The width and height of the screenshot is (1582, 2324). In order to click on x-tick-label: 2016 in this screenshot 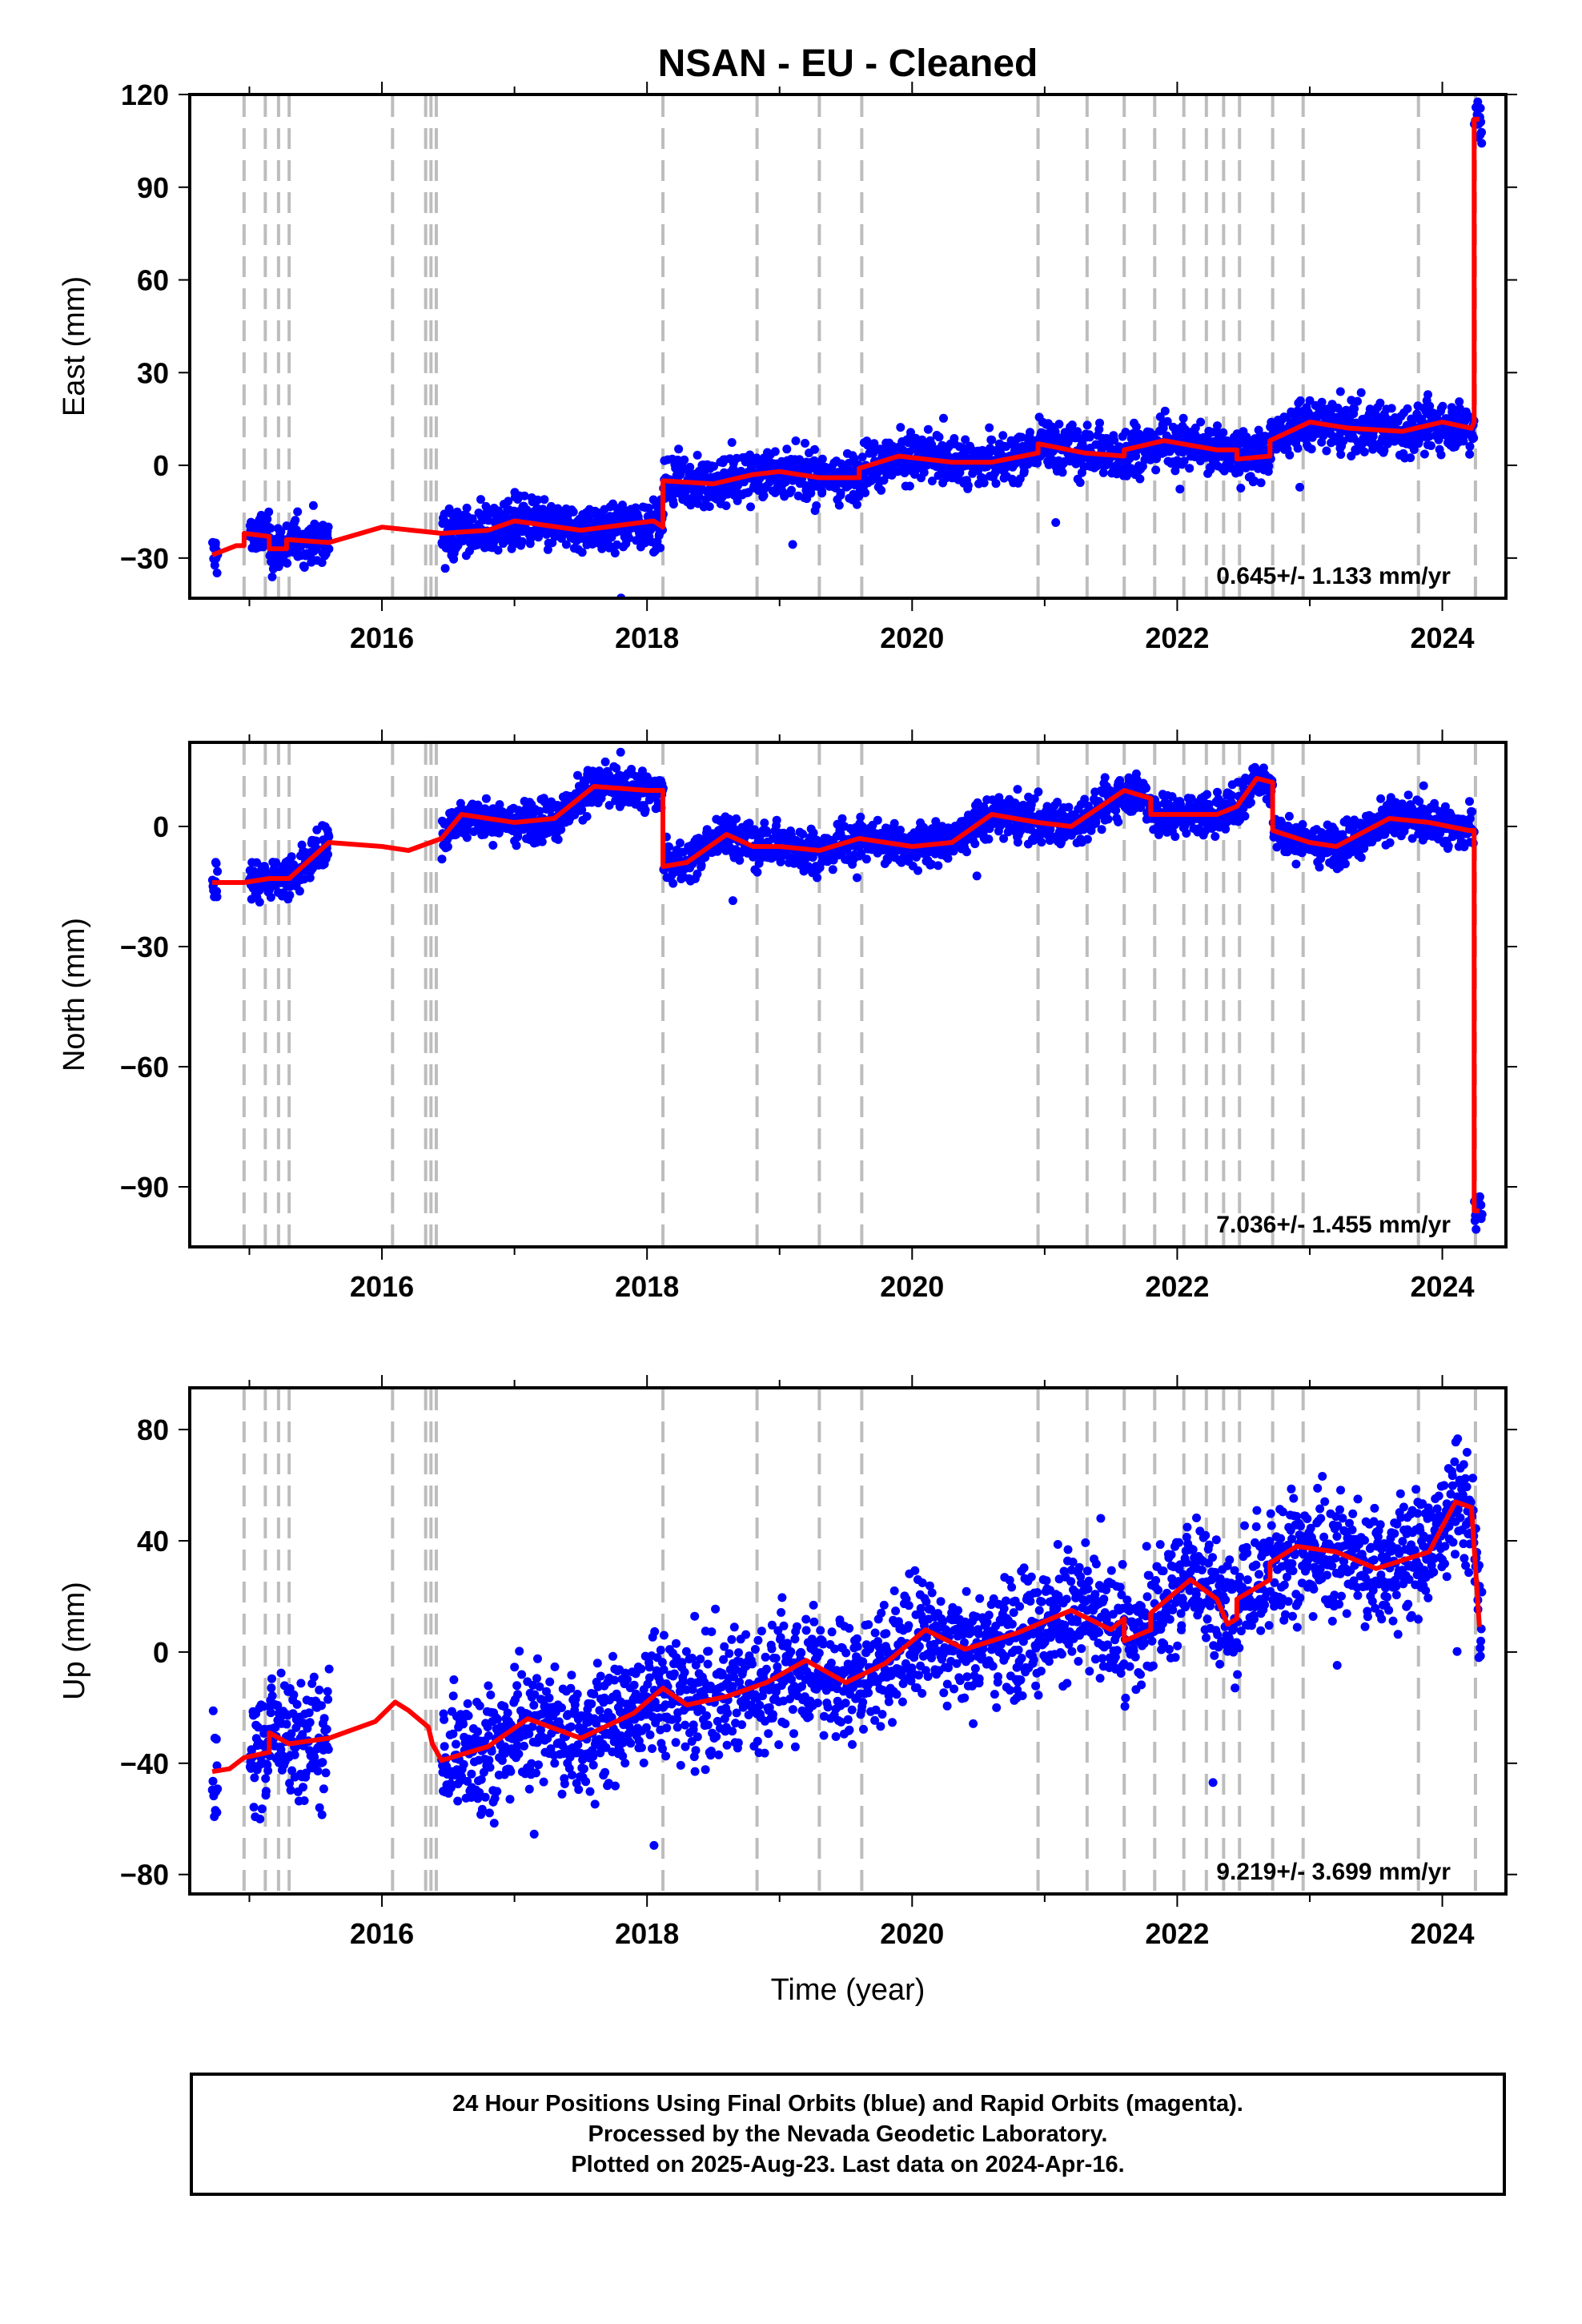, I will do `click(382, 637)`.